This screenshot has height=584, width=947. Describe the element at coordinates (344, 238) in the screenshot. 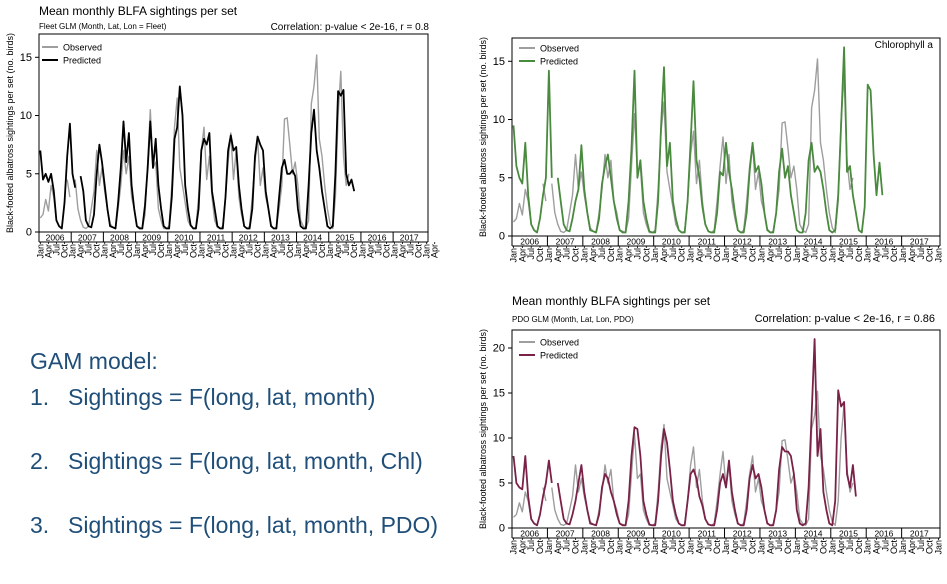

I see `year-label: 2015` at that location.